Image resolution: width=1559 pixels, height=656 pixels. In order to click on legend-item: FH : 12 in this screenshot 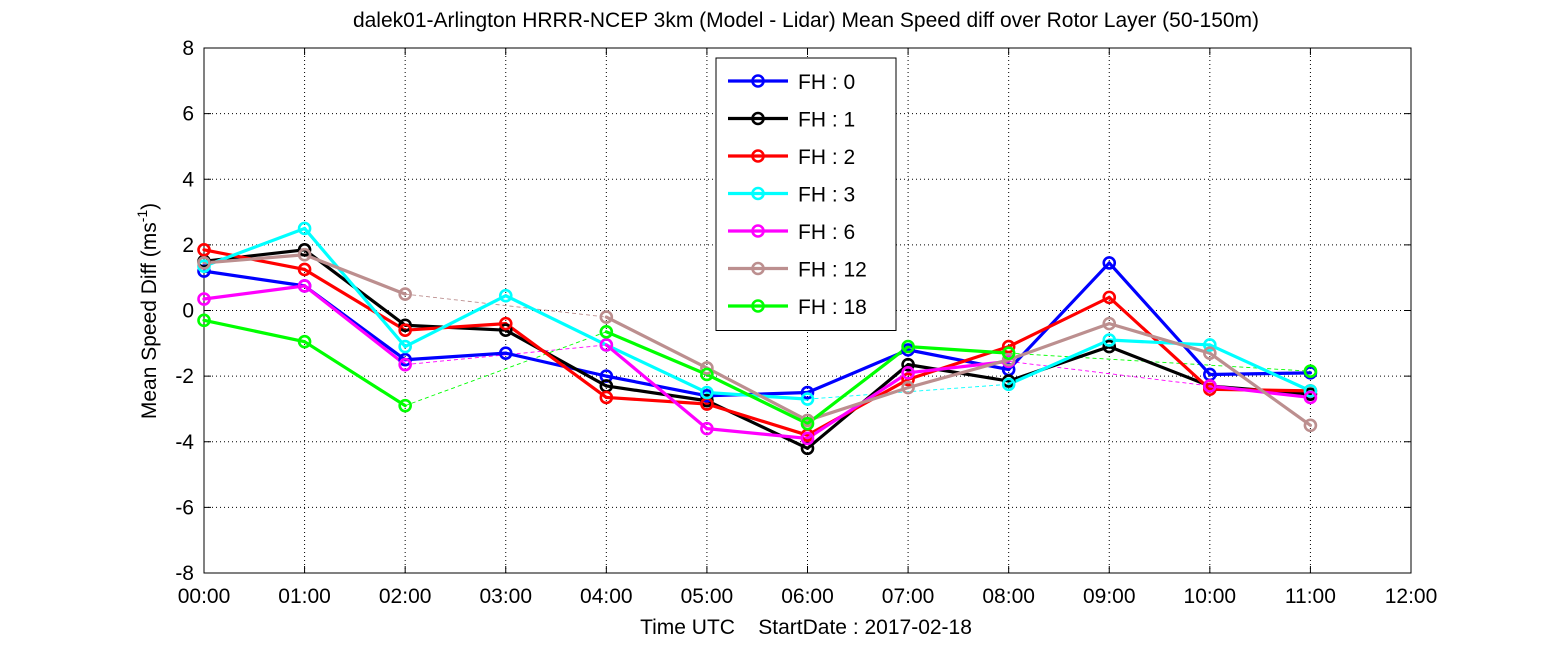, I will do `click(797, 270)`.